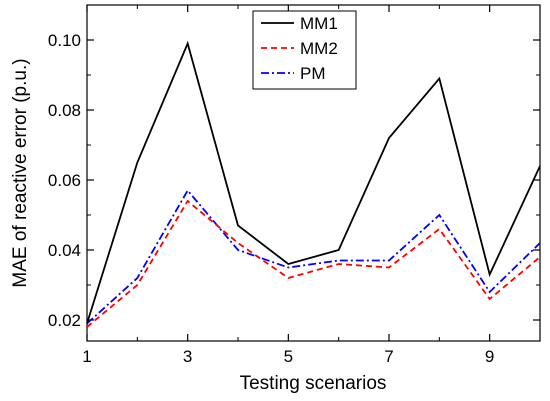 This screenshot has height=401, width=550. Describe the element at coordinates (64, 40) in the screenshot. I see `y-tick-label: 0.10` at that location.